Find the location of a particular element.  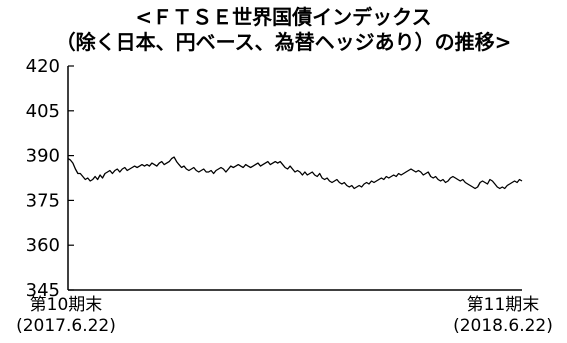

x-end-label-period: 第11期末 is located at coordinates (503, 305).